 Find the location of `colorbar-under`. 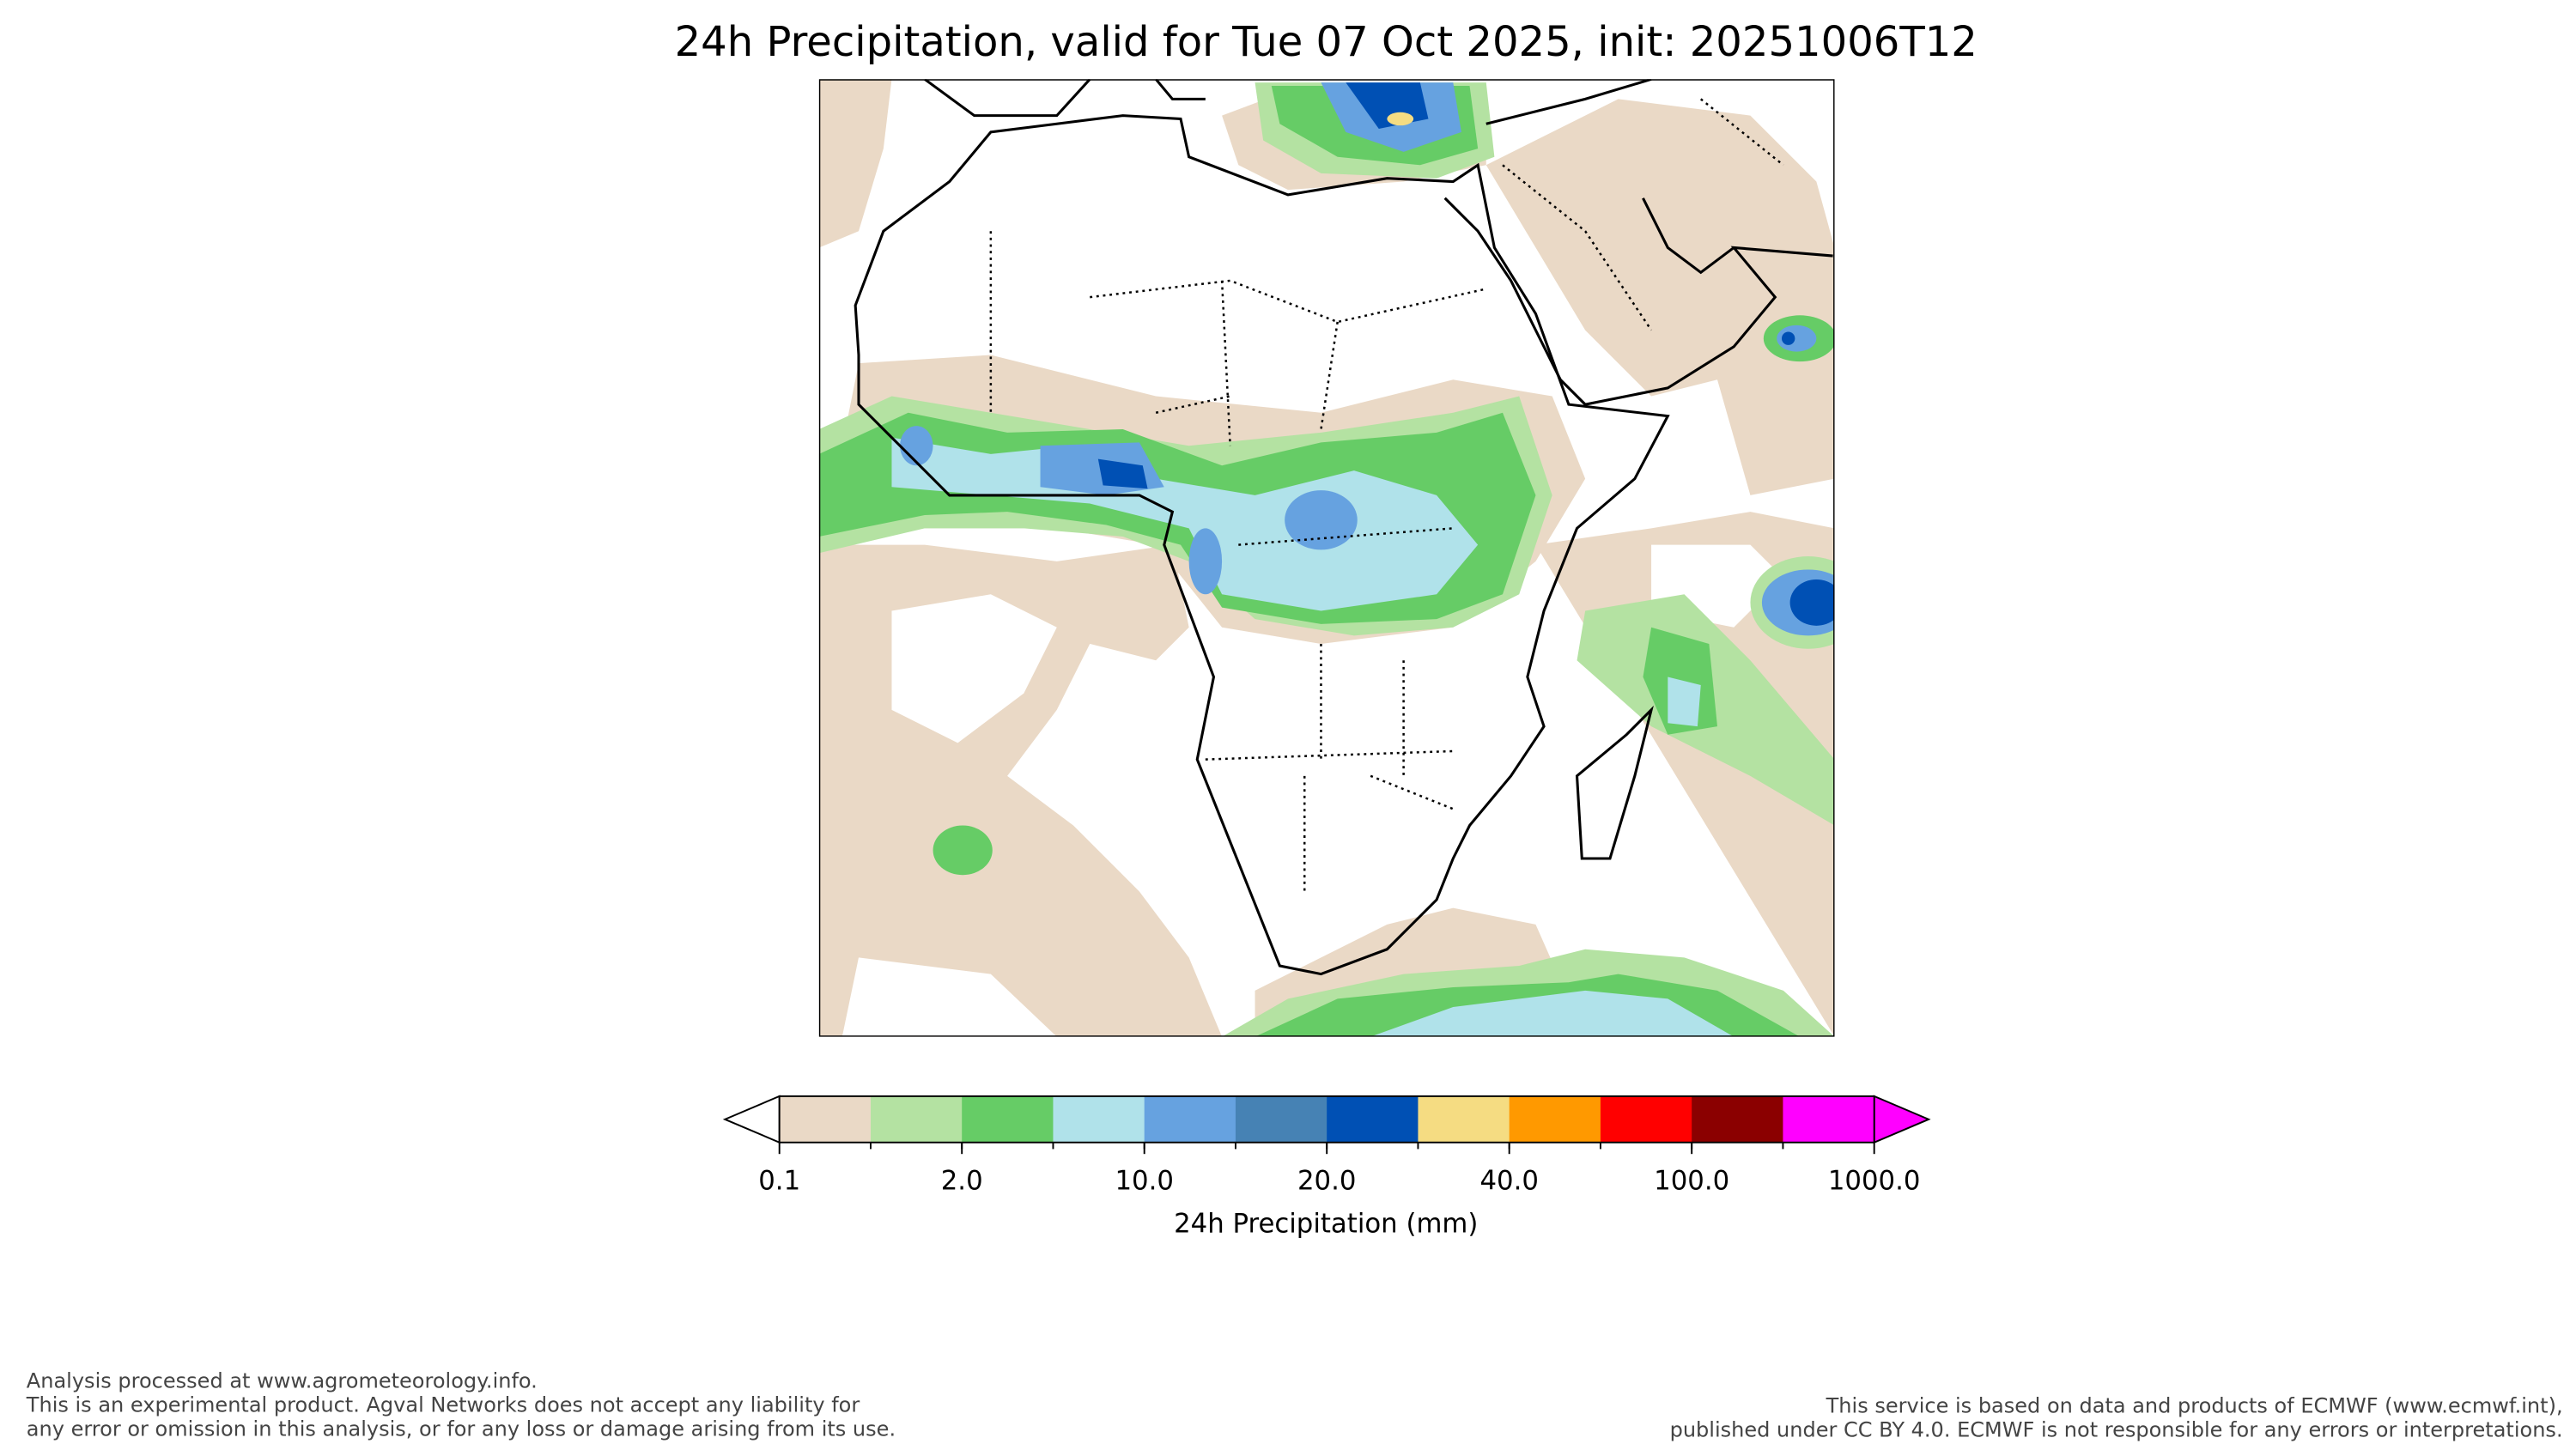

colorbar-under is located at coordinates (751, 1119).